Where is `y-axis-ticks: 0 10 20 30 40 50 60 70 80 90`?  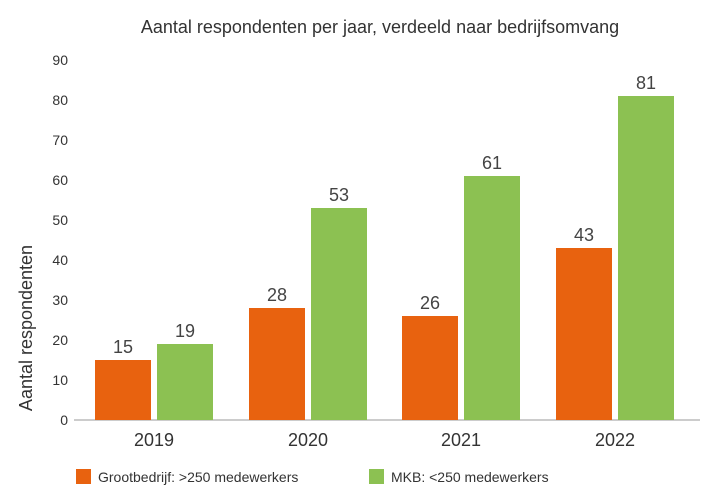 y-axis-ticks: 0 10 20 30 40 50 60 70 80 90 is located at coordinates (60, 240).